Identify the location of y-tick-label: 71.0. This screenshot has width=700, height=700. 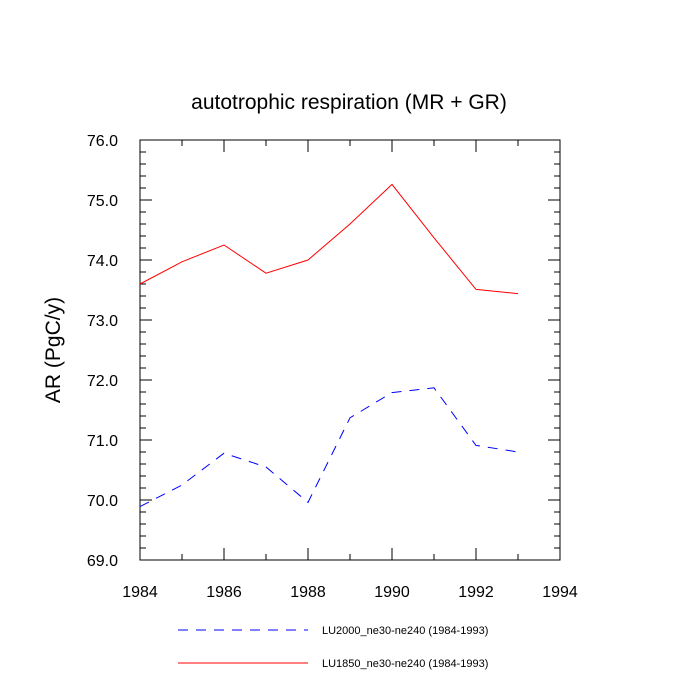
(102, 441).